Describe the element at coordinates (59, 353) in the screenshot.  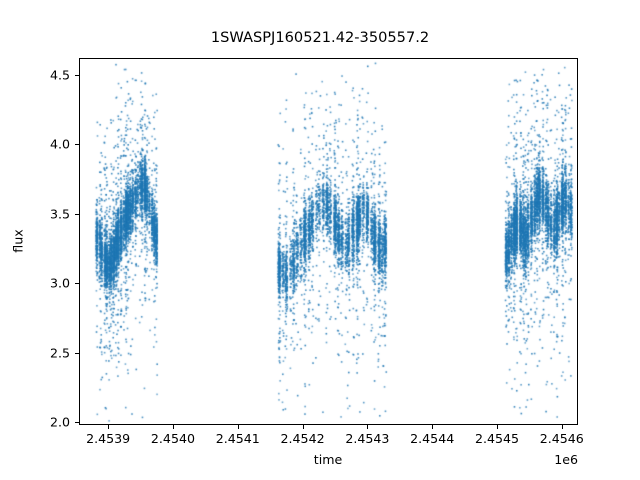
I see `y-tick-label: 2.5` at that location.